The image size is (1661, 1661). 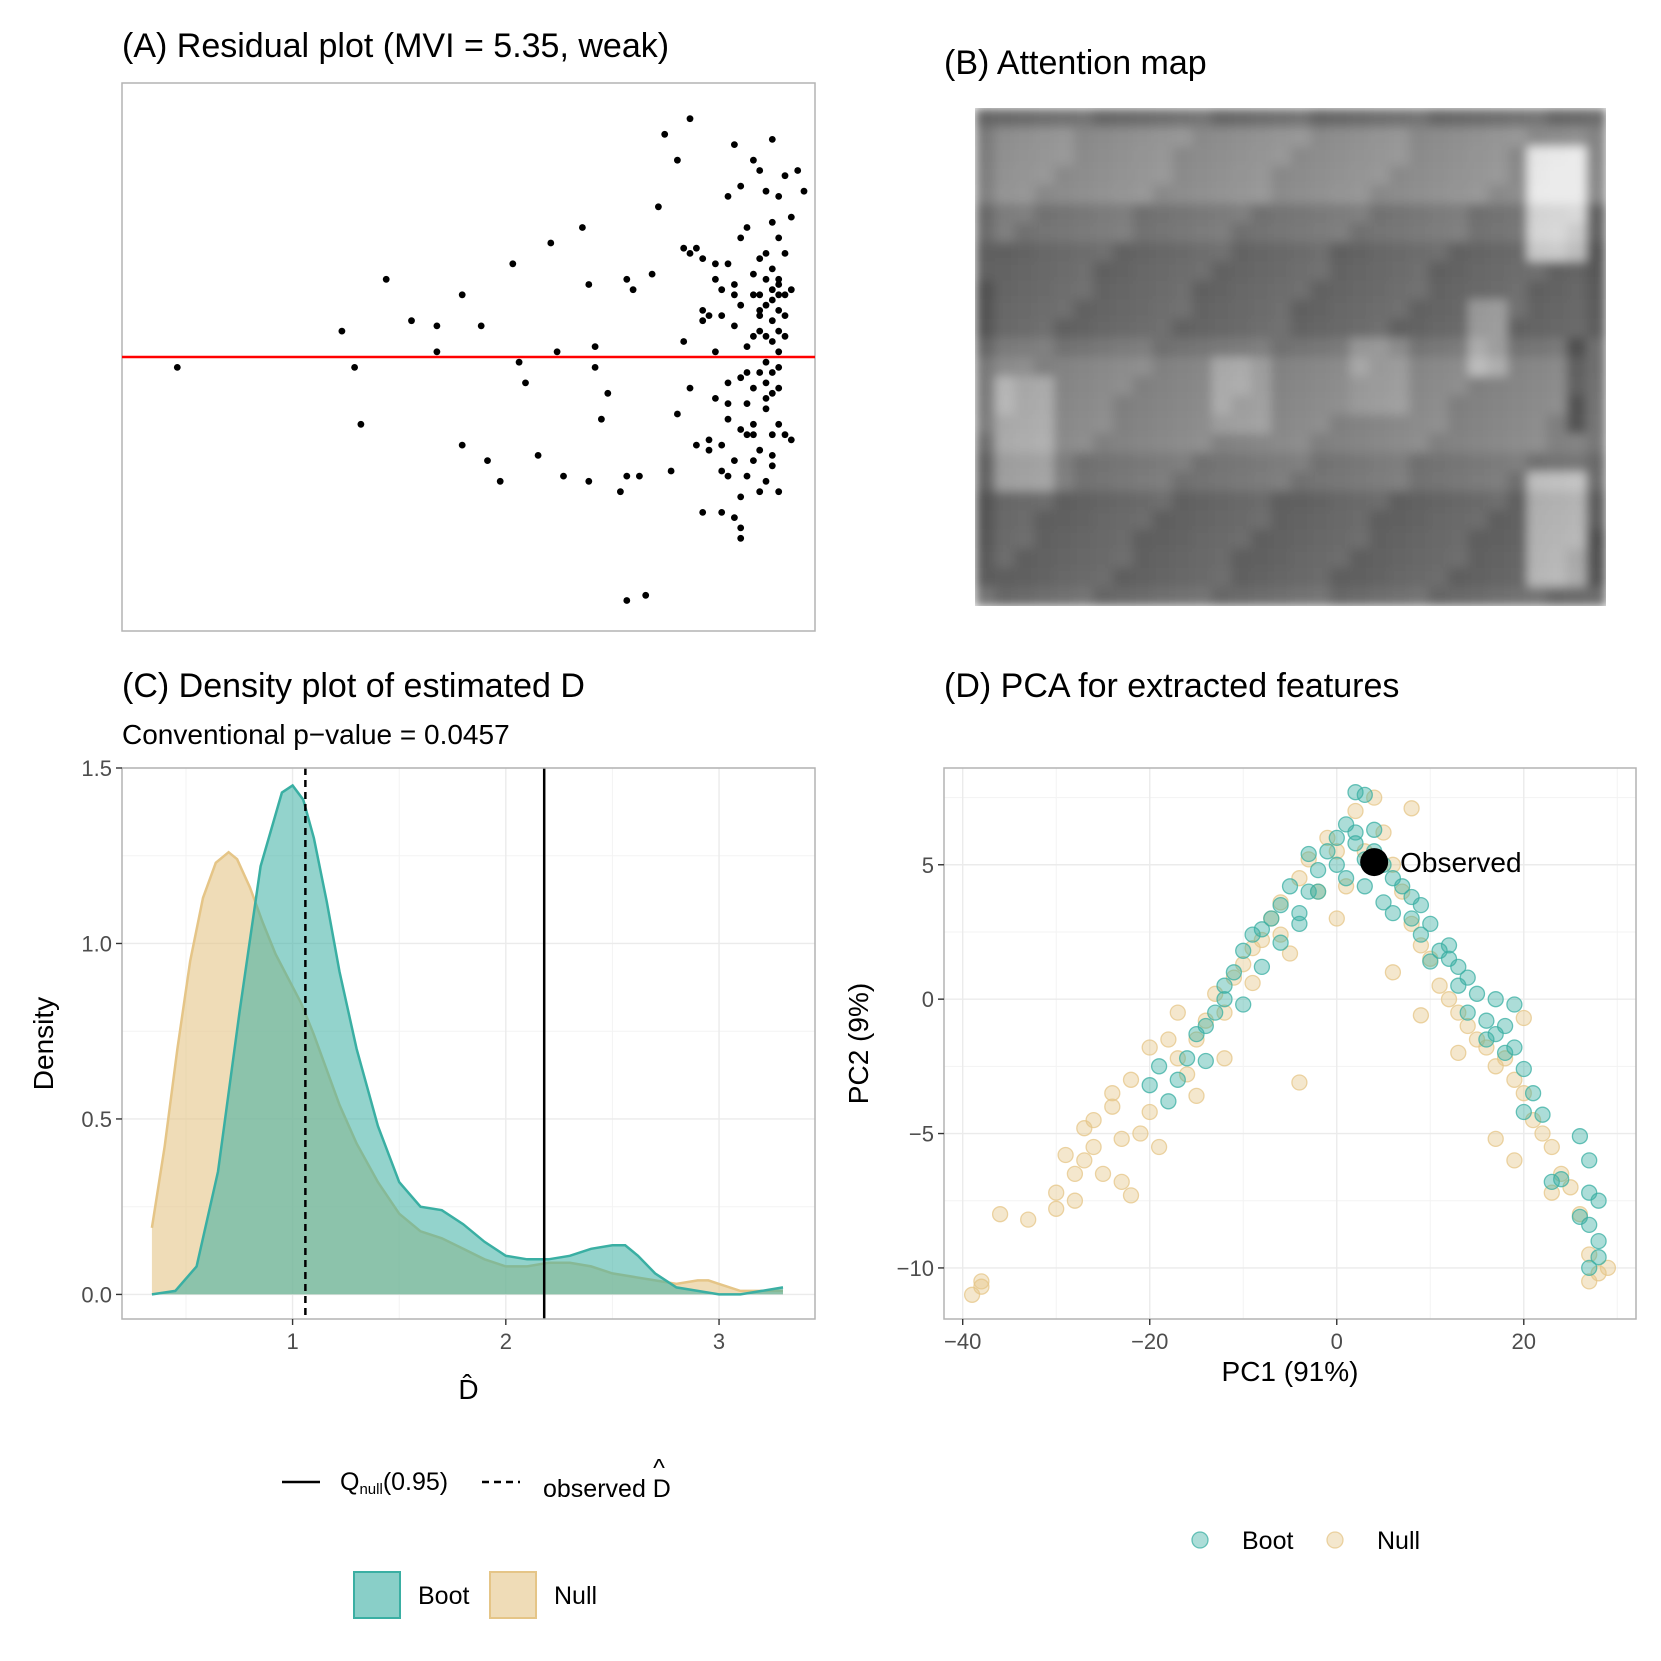 What do you see at coordinates (928, 999) in the screenshot?
I see `y-tick-label: 0` at bounding box center [928, 999].